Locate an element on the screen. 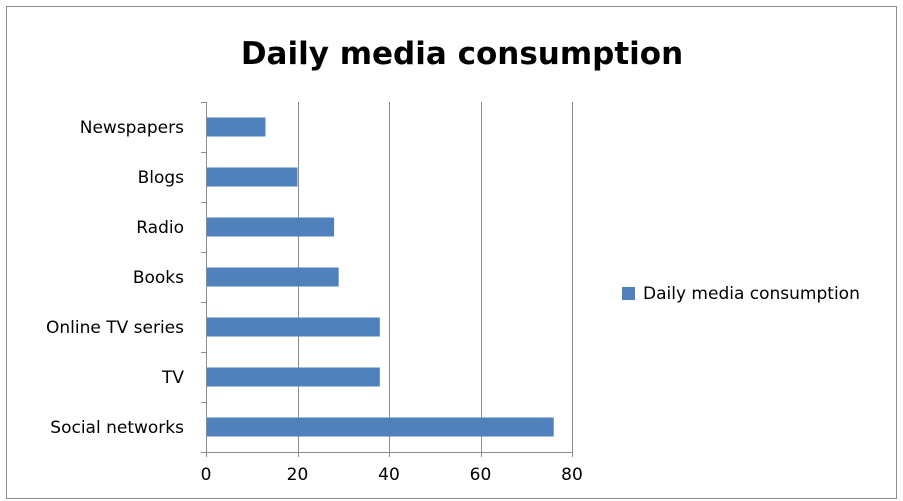 This screenshot has width=903, height=501. y-tick-label-radio: Radio is located at coordinates (160, 228).